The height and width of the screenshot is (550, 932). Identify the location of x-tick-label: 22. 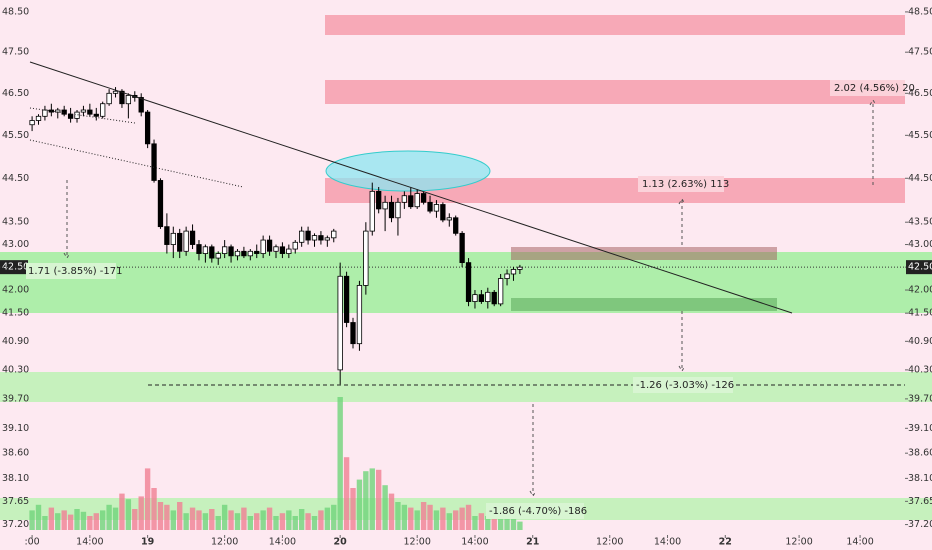
(725, 542).